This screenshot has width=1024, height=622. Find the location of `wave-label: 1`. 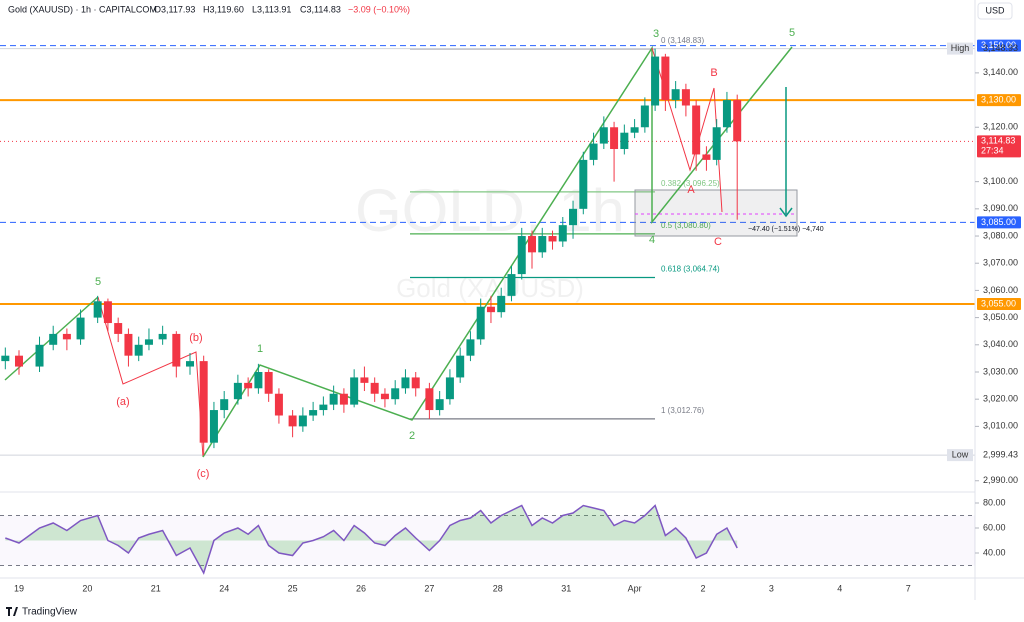

wave-label: 1 is located at coordinates (260, 349).